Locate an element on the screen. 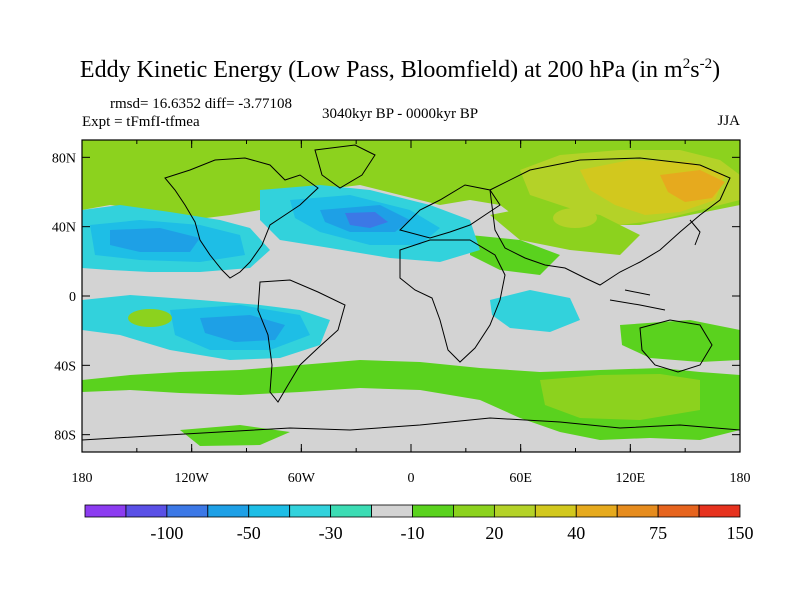 This screenshot has width=800, height=600. experiment-label: Expt = tFmfI-tfmea is located at coordinates (141, 122).